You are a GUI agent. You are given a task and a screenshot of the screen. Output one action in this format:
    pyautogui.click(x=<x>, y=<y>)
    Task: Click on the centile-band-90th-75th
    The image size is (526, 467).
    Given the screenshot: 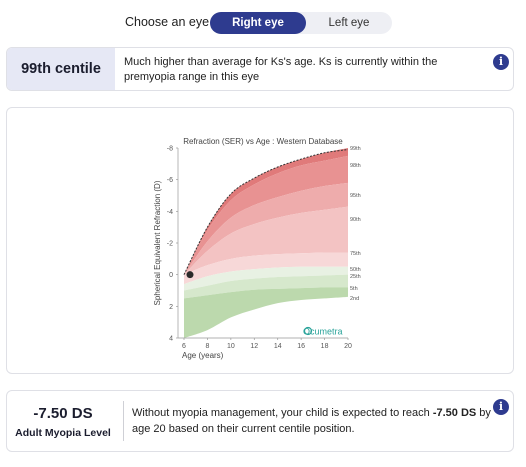 What is the action you would take?
    pyautogui.click(x=266, y=240)
    